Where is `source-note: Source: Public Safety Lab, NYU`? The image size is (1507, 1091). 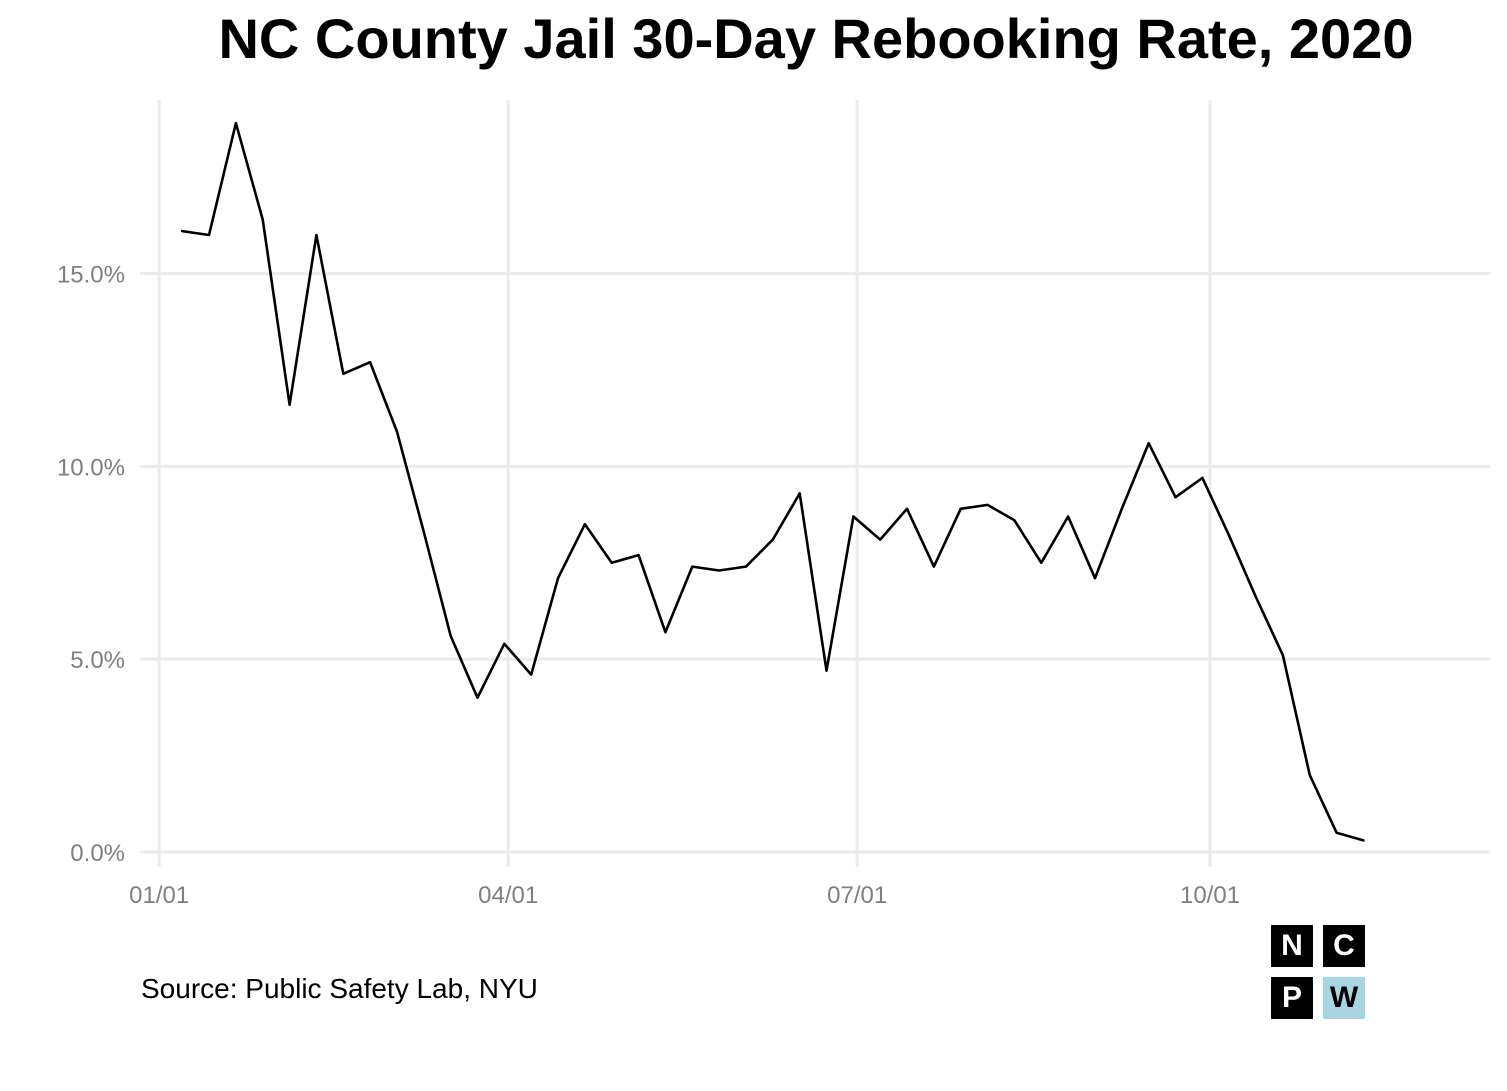 source-note: Source: Public Safety Lab, NYU is located at coordinates (339, 988).